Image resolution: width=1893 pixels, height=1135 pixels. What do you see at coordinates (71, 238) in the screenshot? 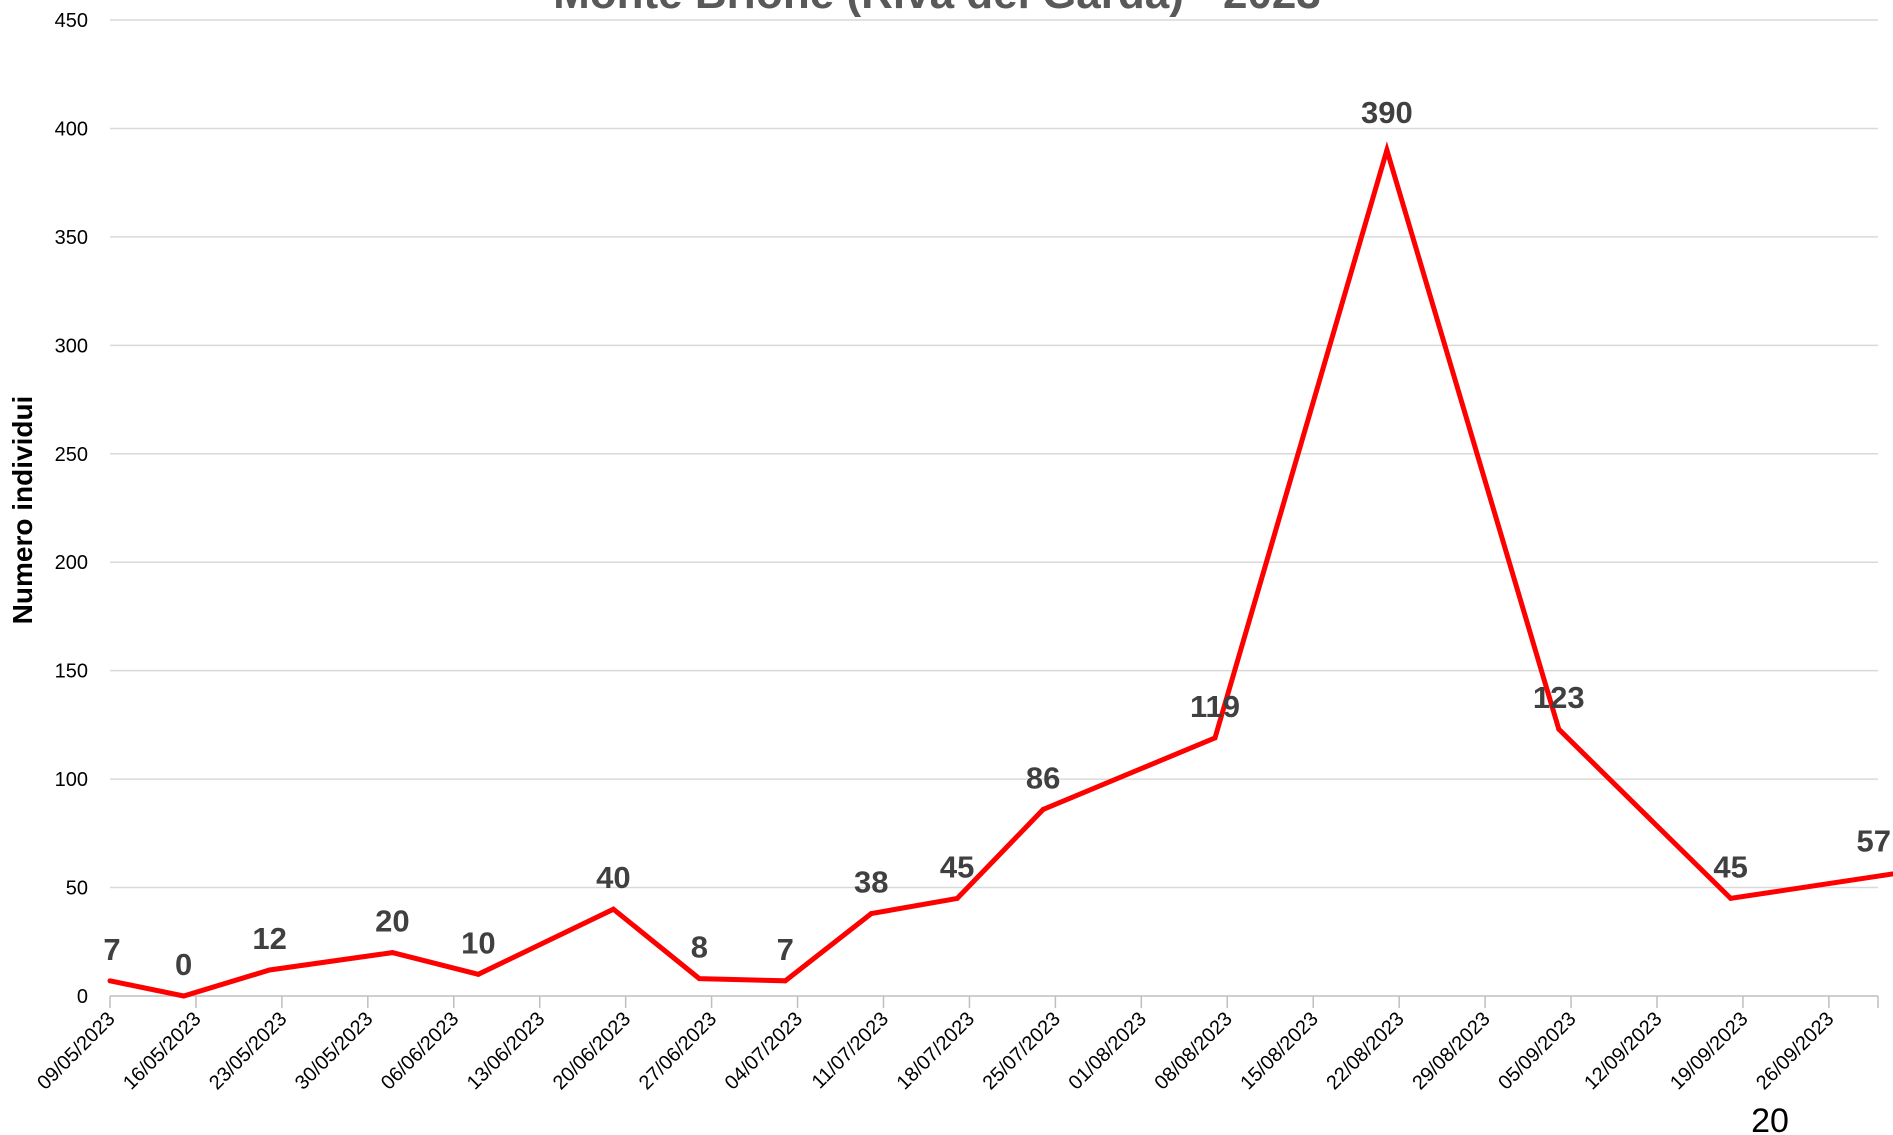
I see `y-tick-label-350: 350` at bounding box center [71, 238].